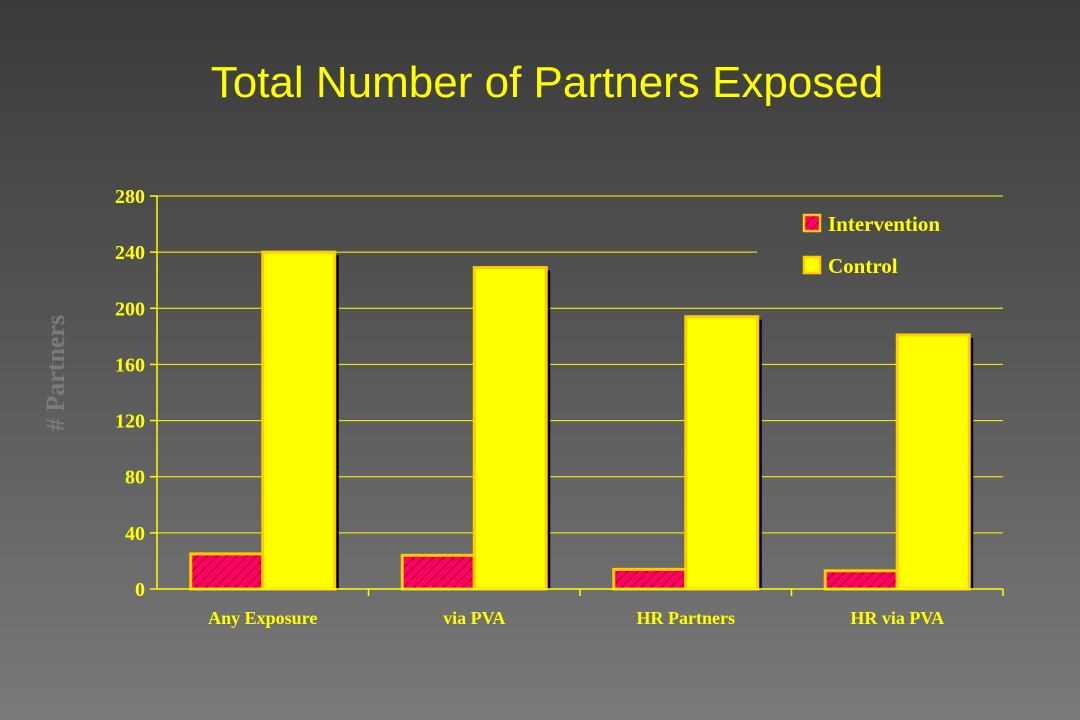  I want to click on y-tick-label: 280, so click(130, 197).